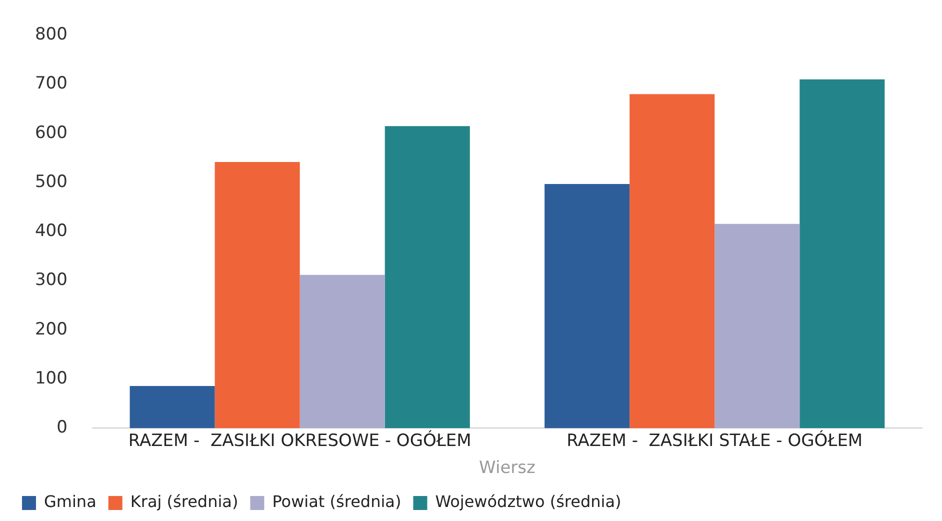 Image resolution: width=942 pixels, height=521 pixels. Describe the element at coordinates (51, 132) in the screenshot. I see `y-tick-label: 600` at that location.